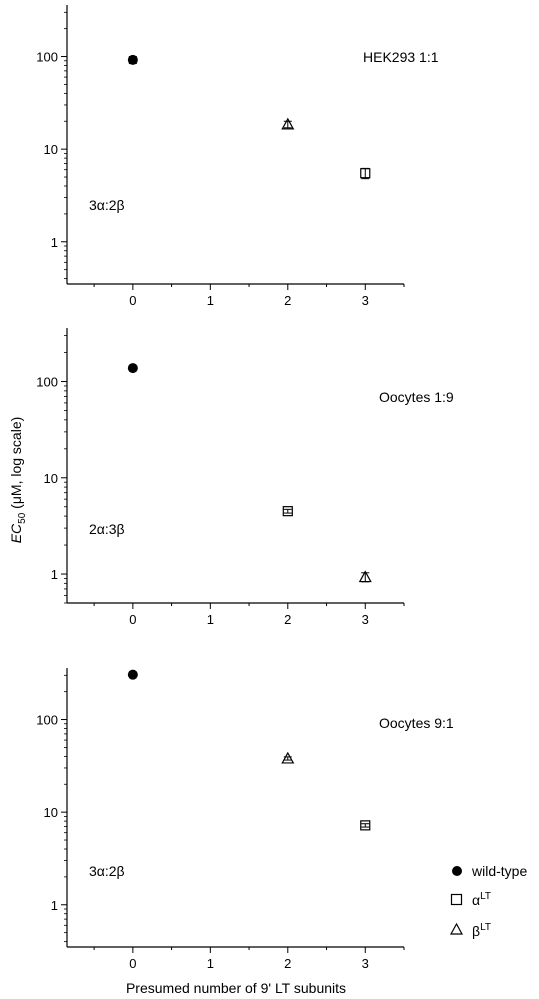 This screenshot has width=539, height=999. What do you see at coordinates (481, 930) in the screenshot?
I see `legend-label-beta-lt: βLT` at bounding box center [481, 930].